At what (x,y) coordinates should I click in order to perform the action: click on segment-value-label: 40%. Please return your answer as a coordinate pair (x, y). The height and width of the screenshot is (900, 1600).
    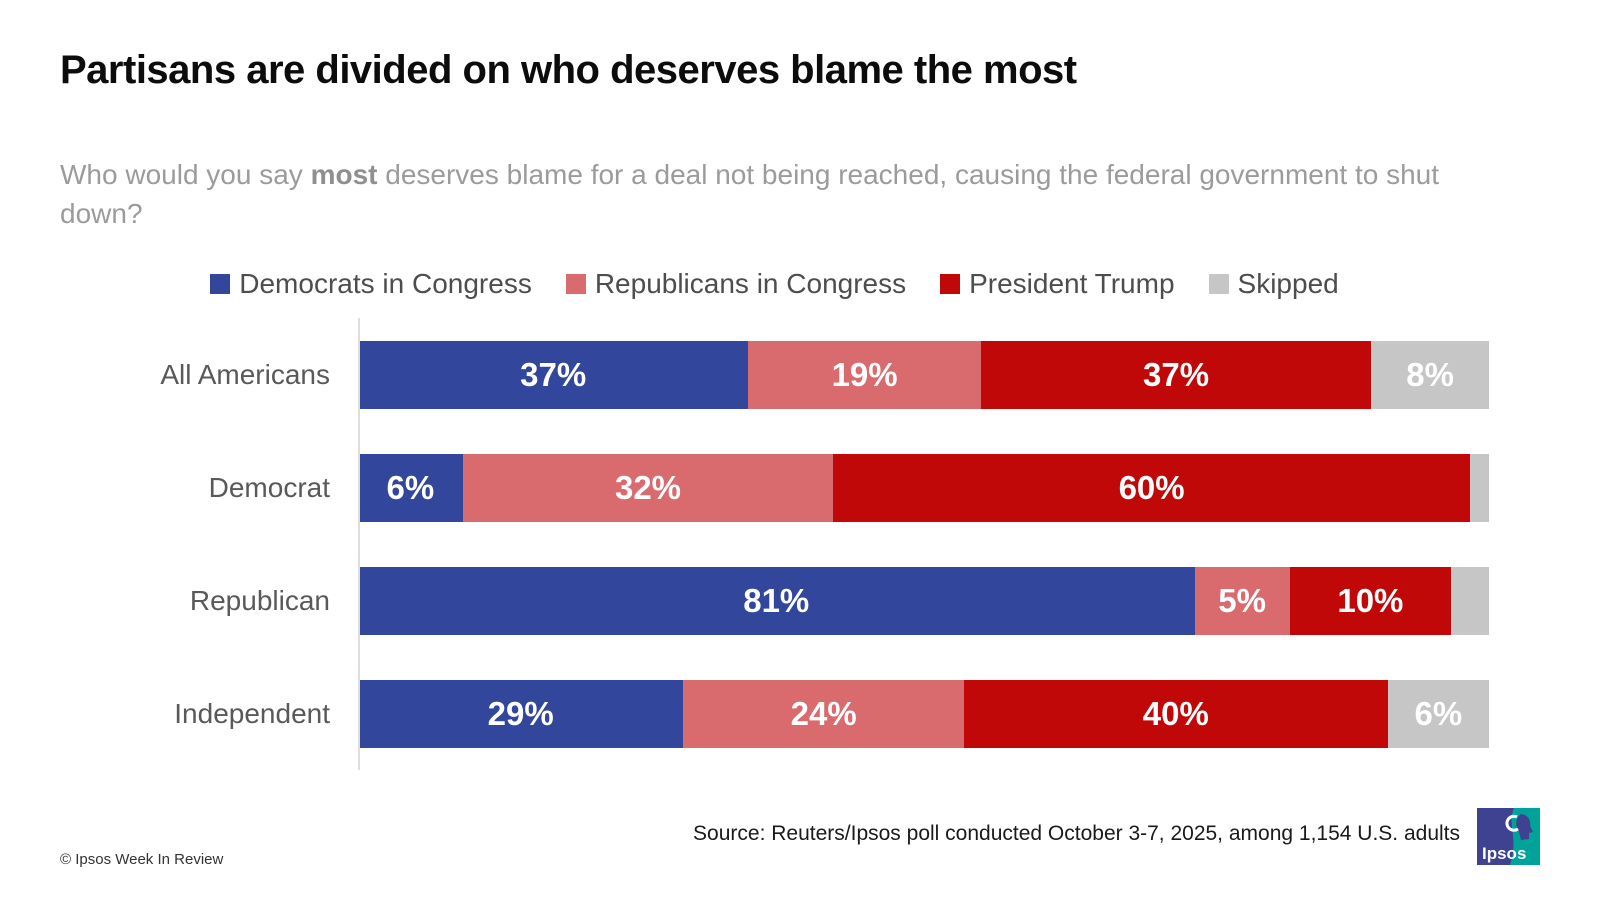
    Looking at the image, I should click on (1175, 713).